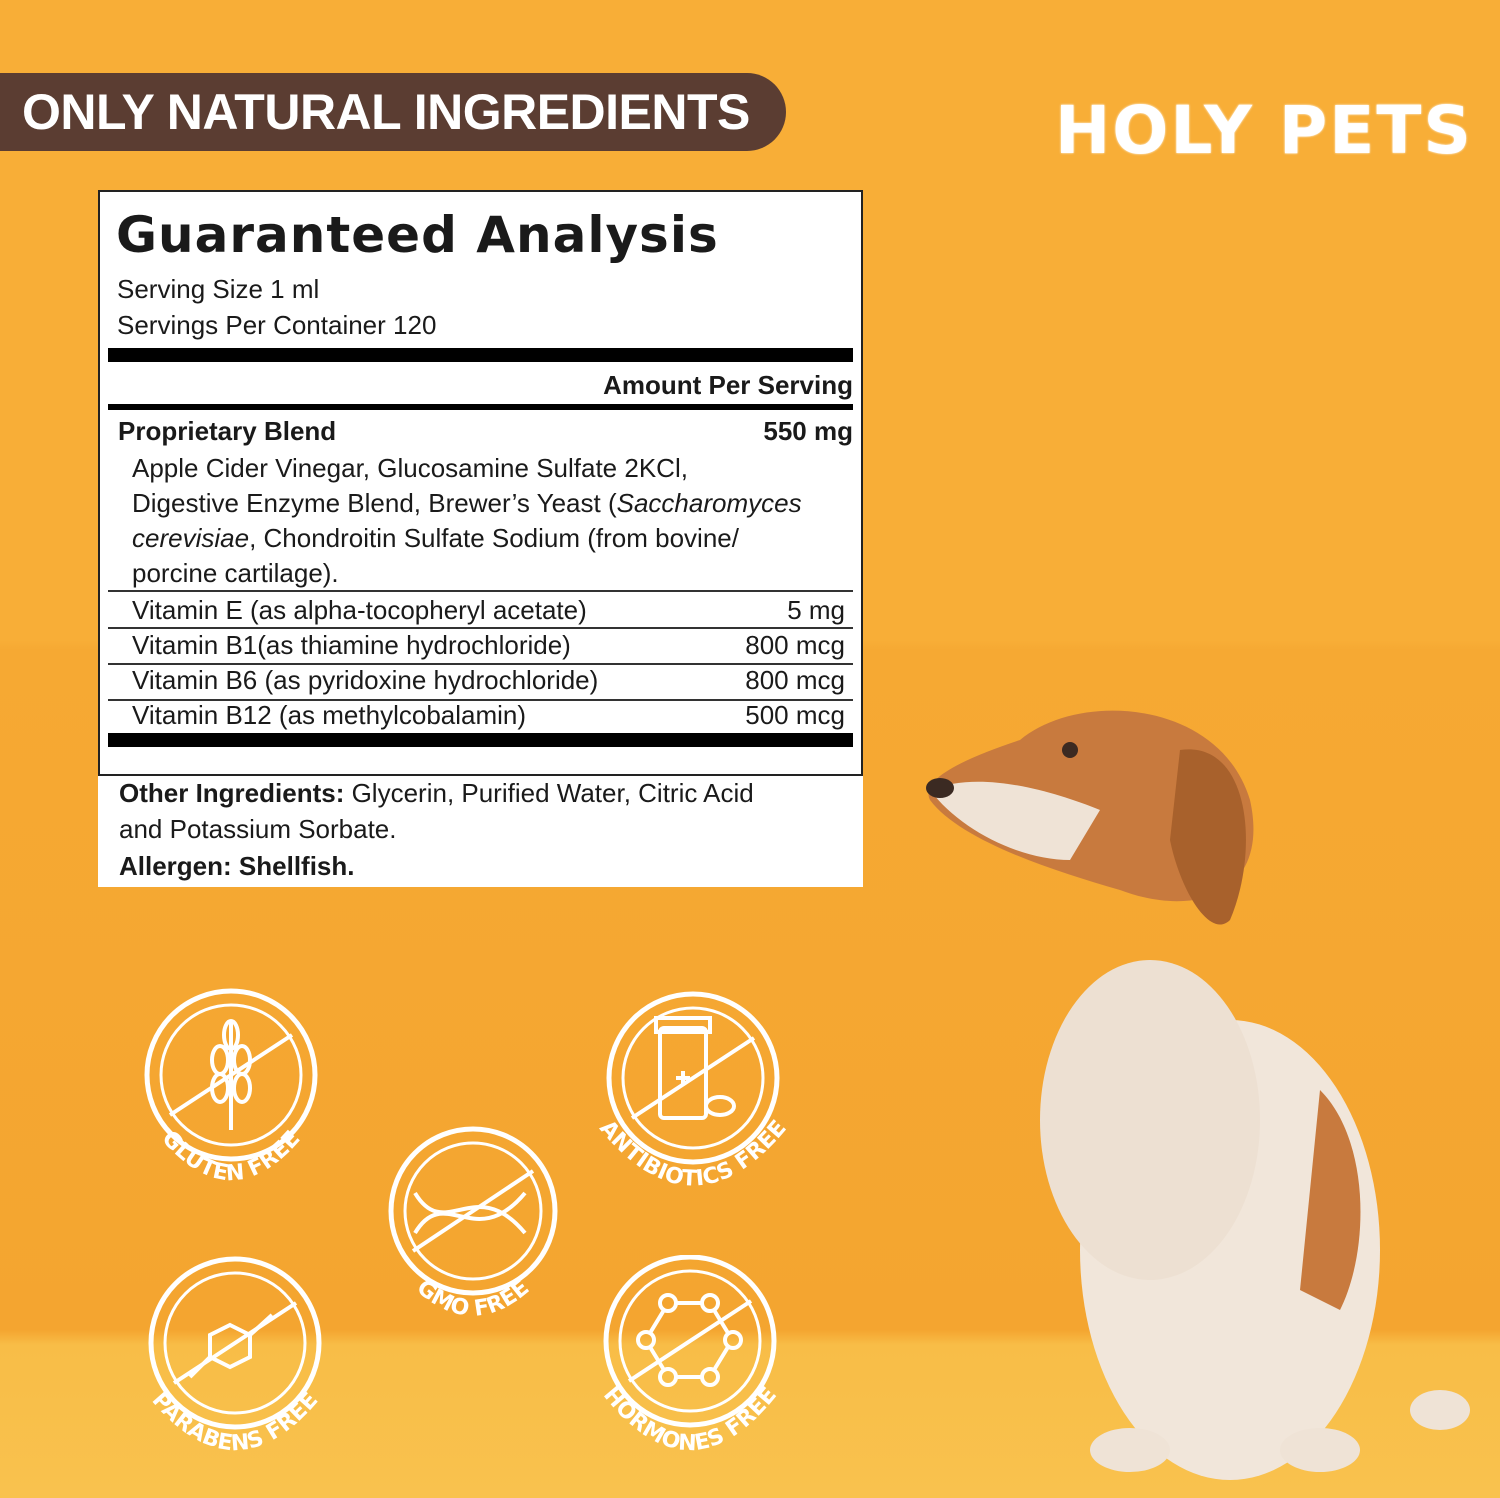 The width and height of the screenshot is (1500, 1498). Describe the element at coordinates (227, 431) in the screenshot. I see `blend-name: Proprietary Blend` at that location.